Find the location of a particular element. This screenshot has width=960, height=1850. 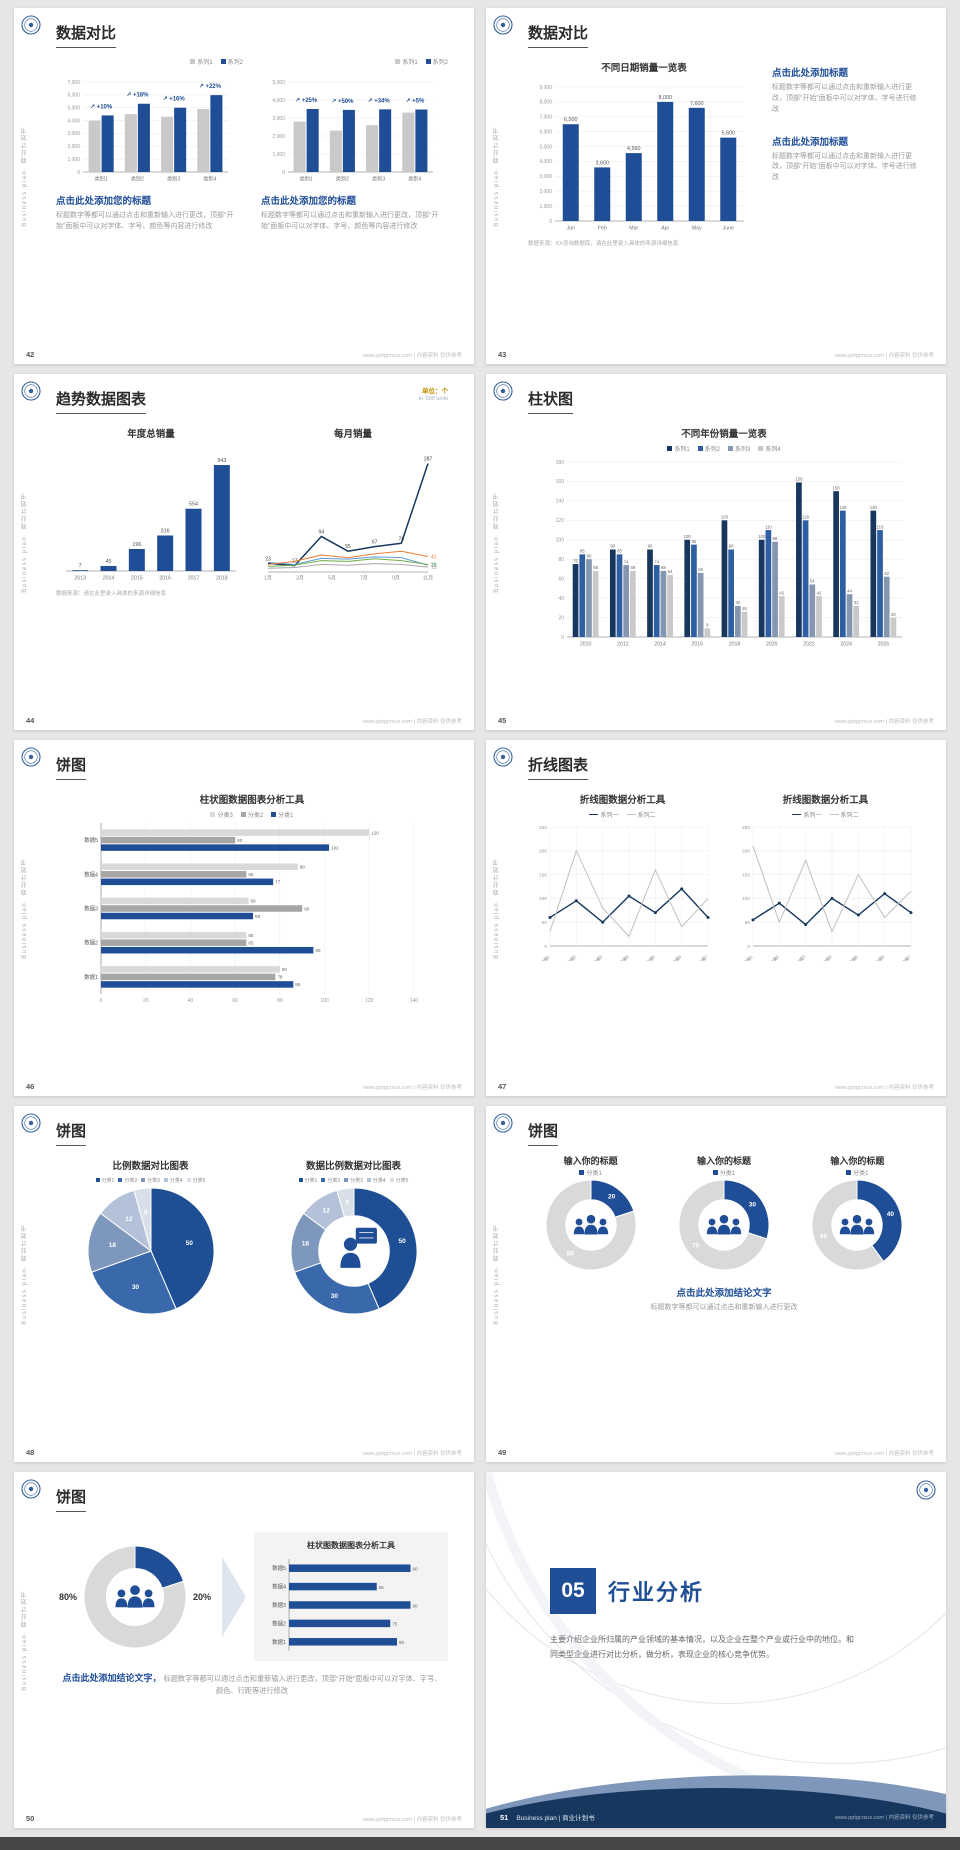

conclusion-heading: 点击此处添加结论文字 is located at coordinates (724, 1293).